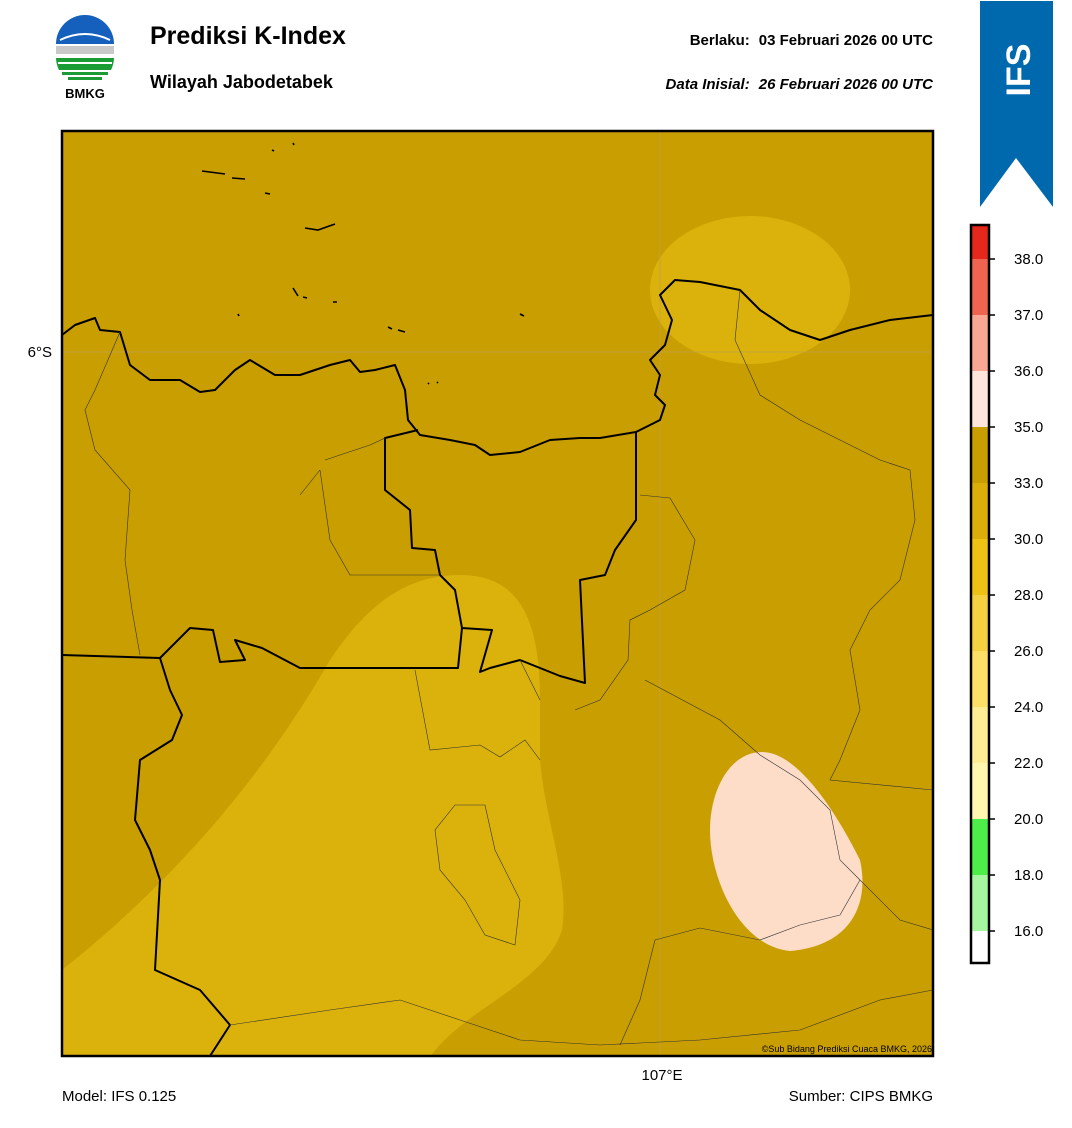 This screenshot has height=1128, width=1072. I want to click on badge-text: IFS, so click(1019, 70).